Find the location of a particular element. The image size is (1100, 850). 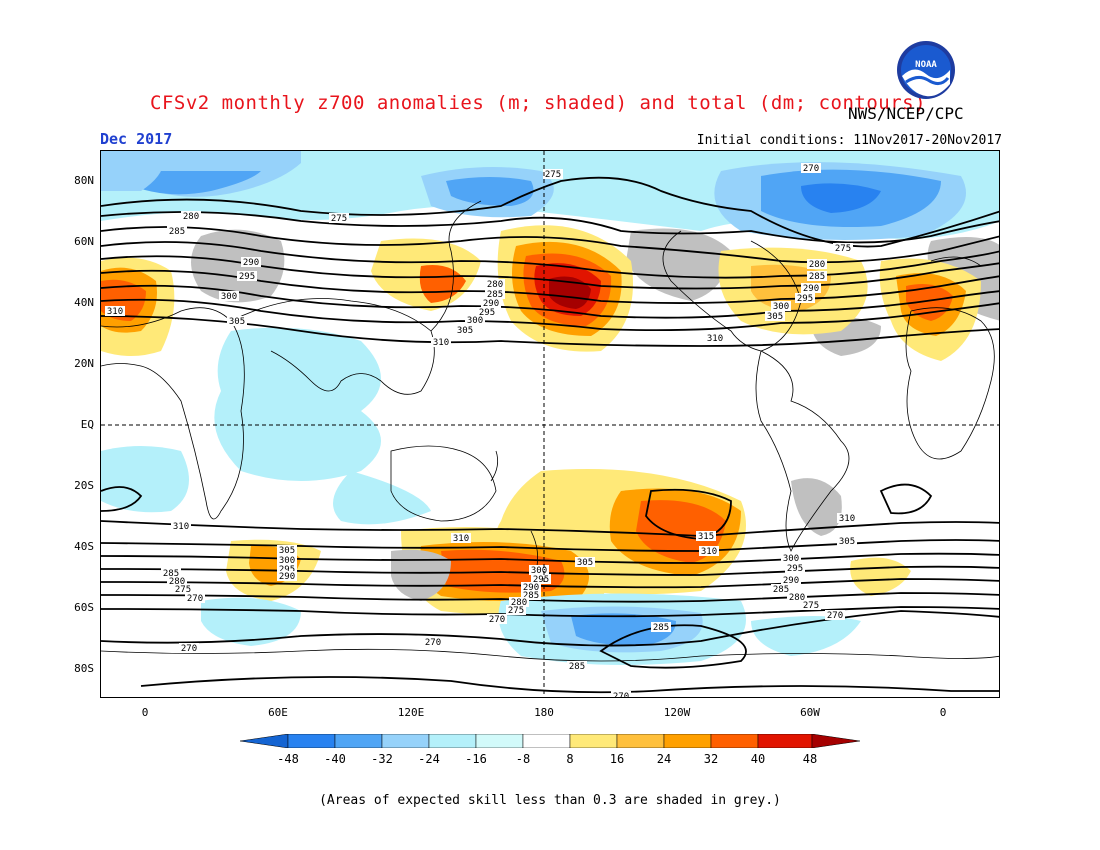

lat-label: 20N is located at coordinates (84, 363).